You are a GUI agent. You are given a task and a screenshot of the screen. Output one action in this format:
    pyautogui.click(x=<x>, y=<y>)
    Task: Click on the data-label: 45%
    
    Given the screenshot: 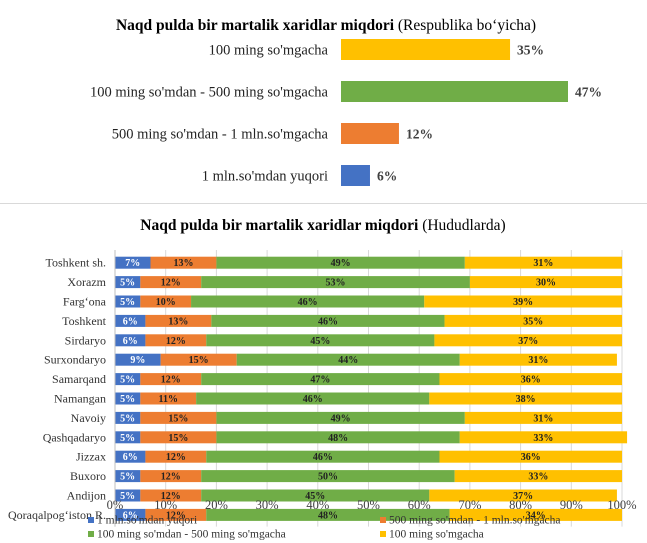 What is the action you would take?
    pyautogui.click(x=315, y=496)
    